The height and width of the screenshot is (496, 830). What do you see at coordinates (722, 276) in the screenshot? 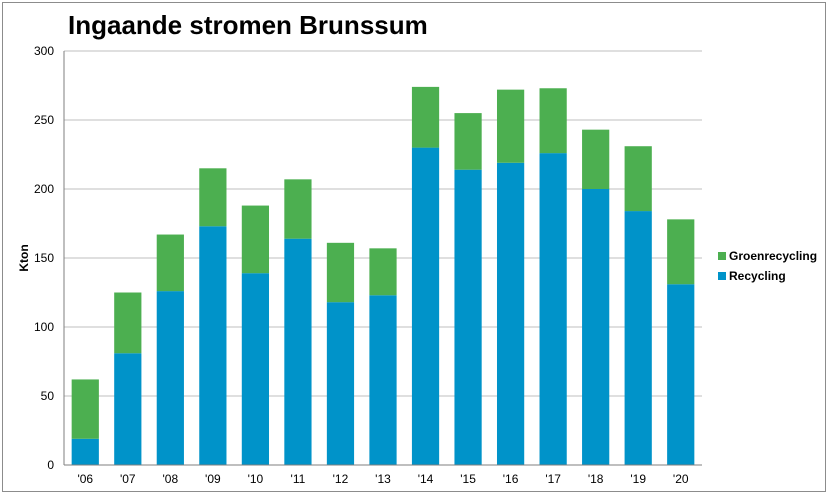
I see `legend-swatch-recycling` at bounding box center [722, 276].